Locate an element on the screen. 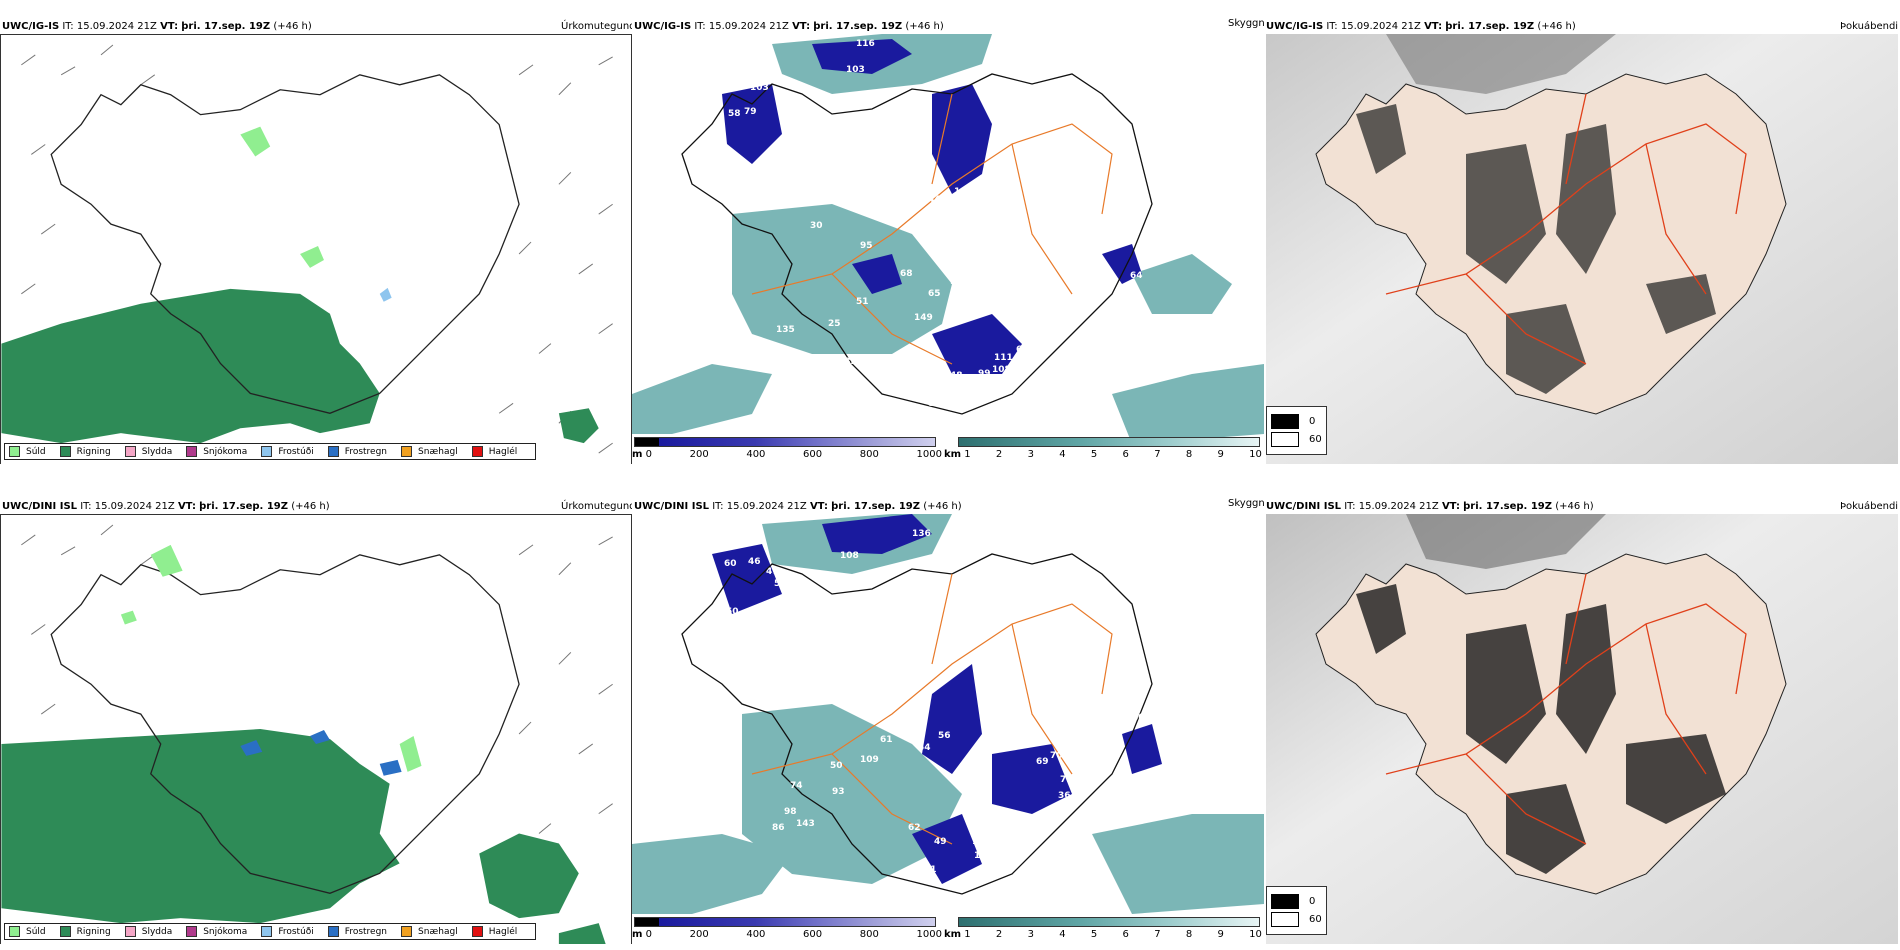  visibility-tick: 9 is located at coordinates (1220, 934).